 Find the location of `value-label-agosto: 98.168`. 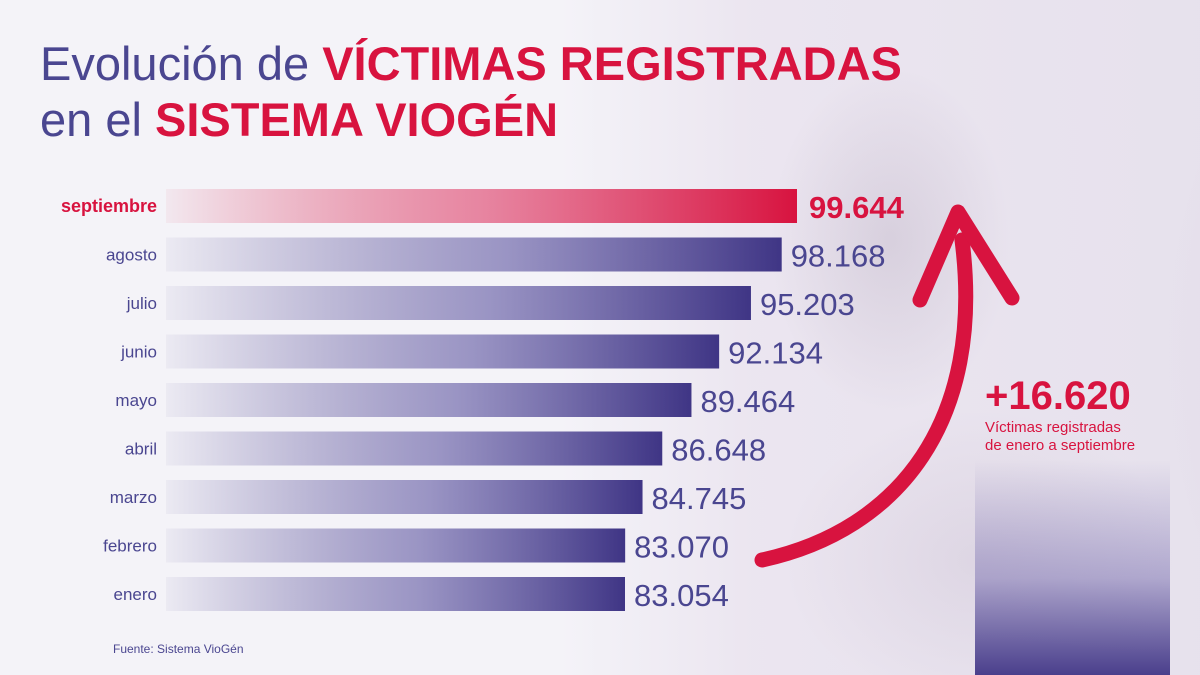

value-label-agosto: 98.168 is located at coordinates (838, 256).